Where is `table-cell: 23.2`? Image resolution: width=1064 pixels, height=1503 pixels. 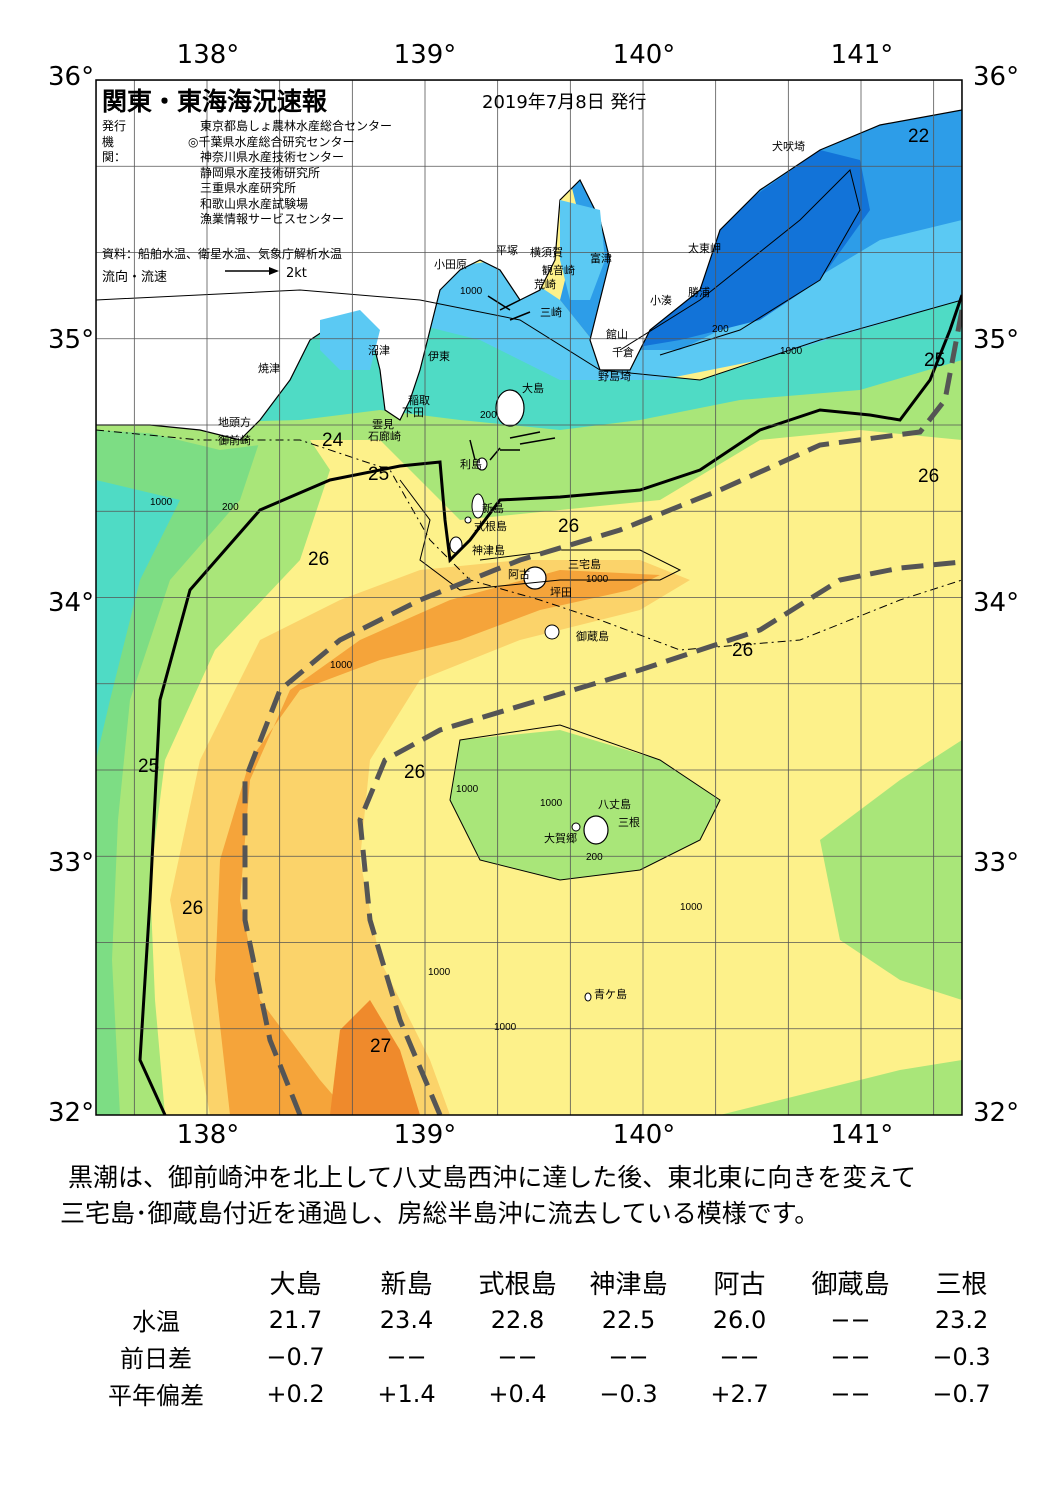 table-cell: 23.2 is located at coordinates (961, 1319).